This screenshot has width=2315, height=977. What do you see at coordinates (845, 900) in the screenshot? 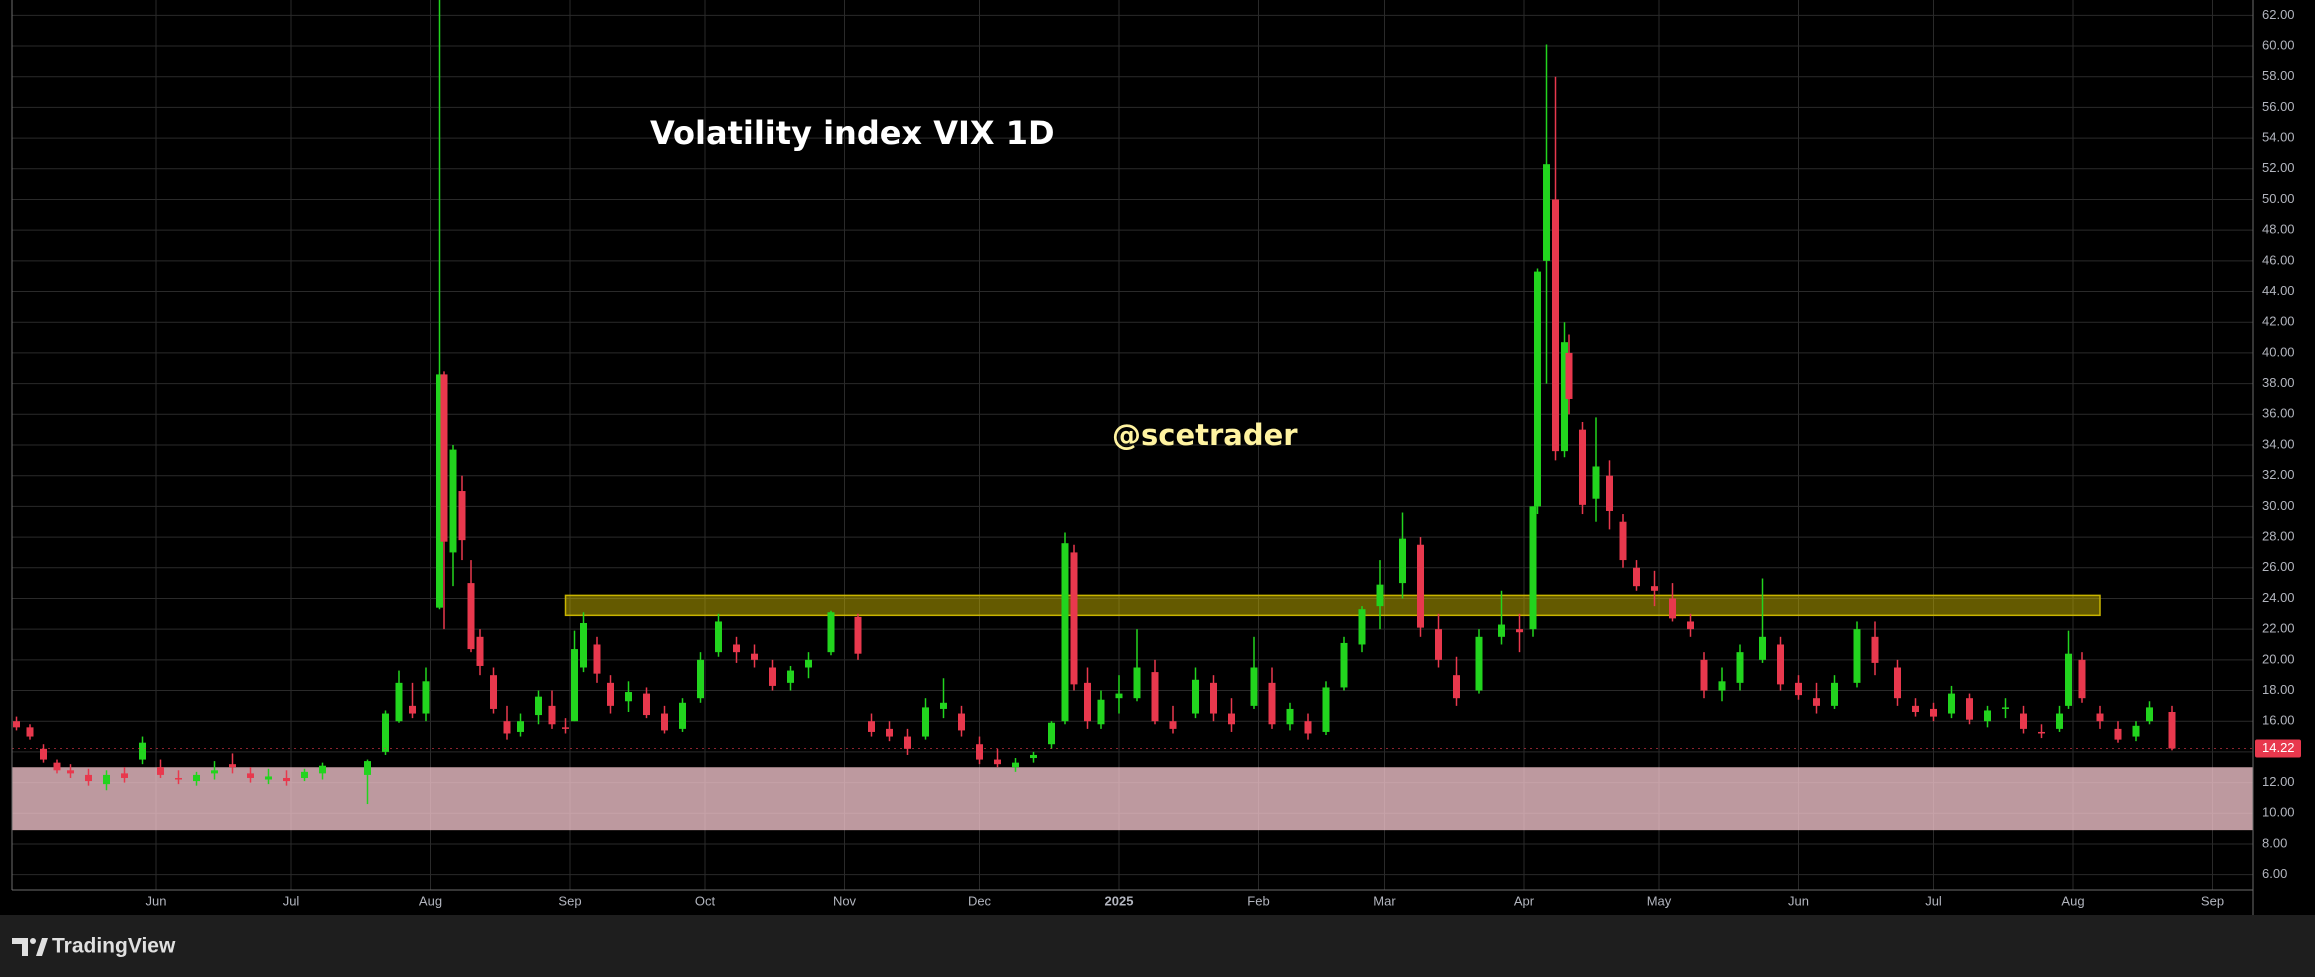
I see `x-tick-label: Nov` at bounding box center [845, 900].